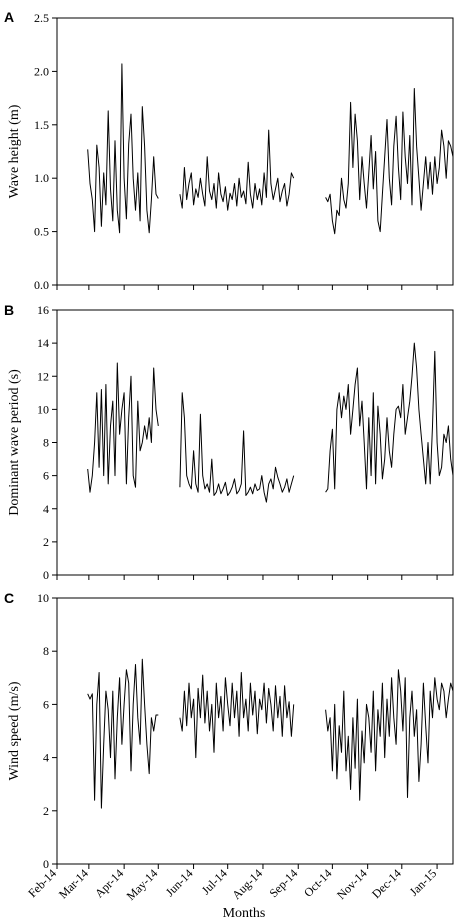  Describe the element at coordinates (41, 232) in the screenshot. I see `y-tick-label: 0.5` at that location.